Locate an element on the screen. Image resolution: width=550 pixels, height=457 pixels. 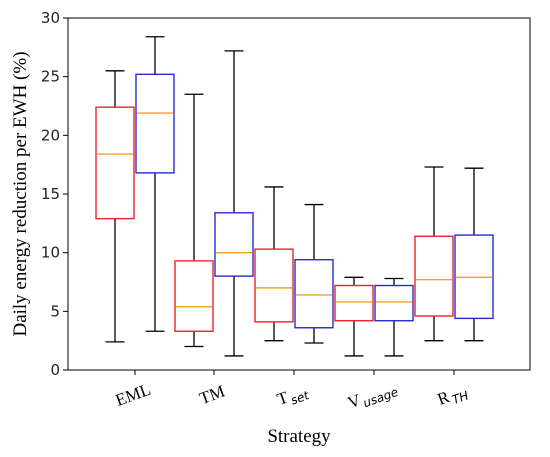
x-tick-label-main: EML is located at coordinates (133, 395).